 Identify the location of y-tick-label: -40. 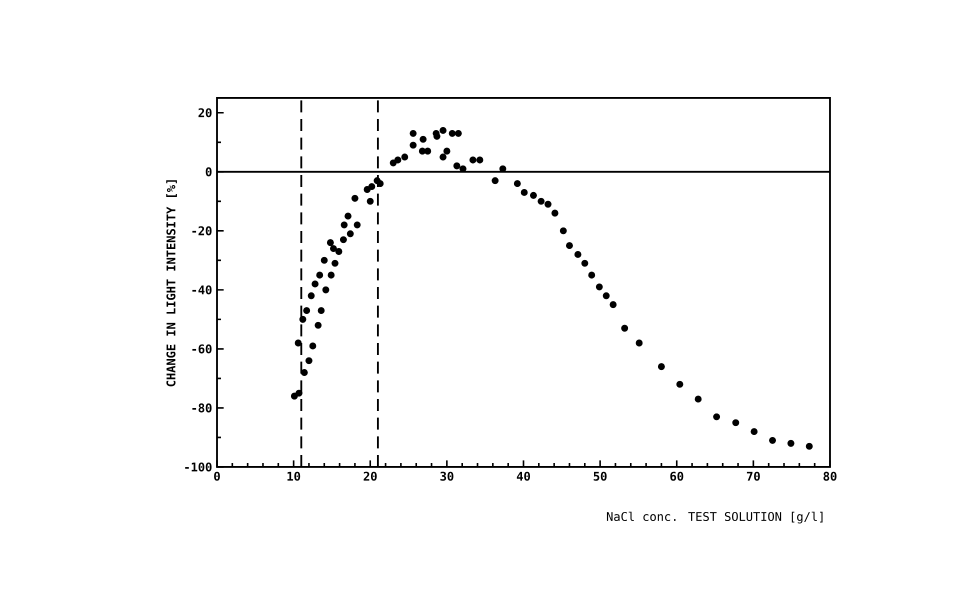
(202, 289).